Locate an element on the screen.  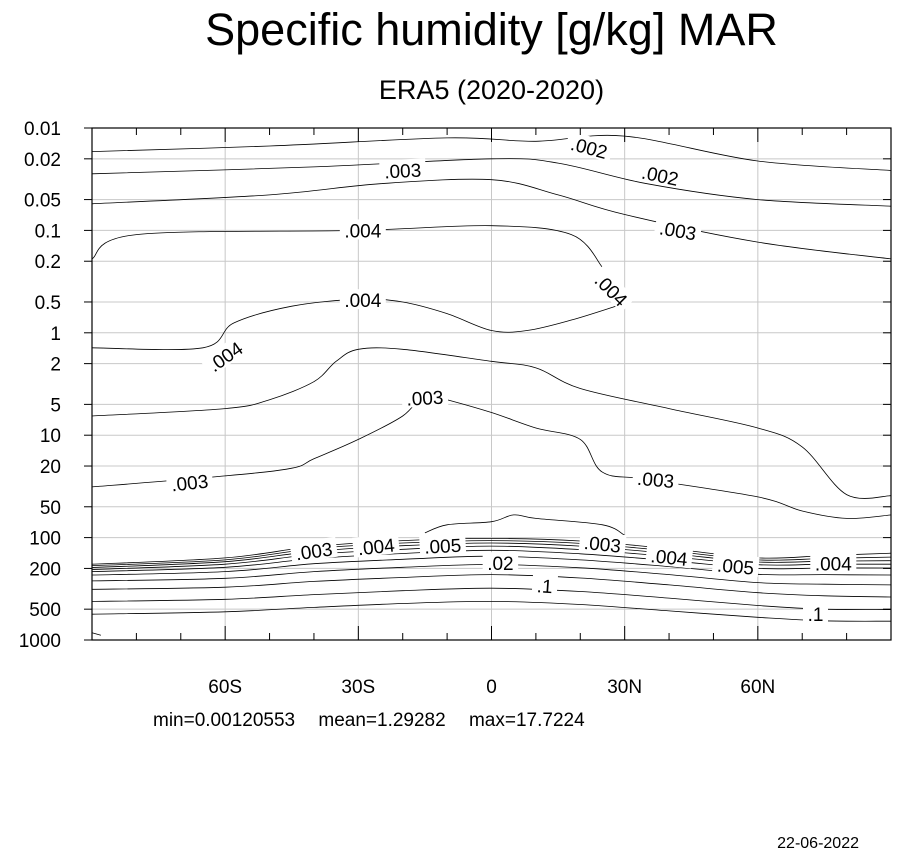
y-tick-label: 2 is located at coordinates (55, 365).